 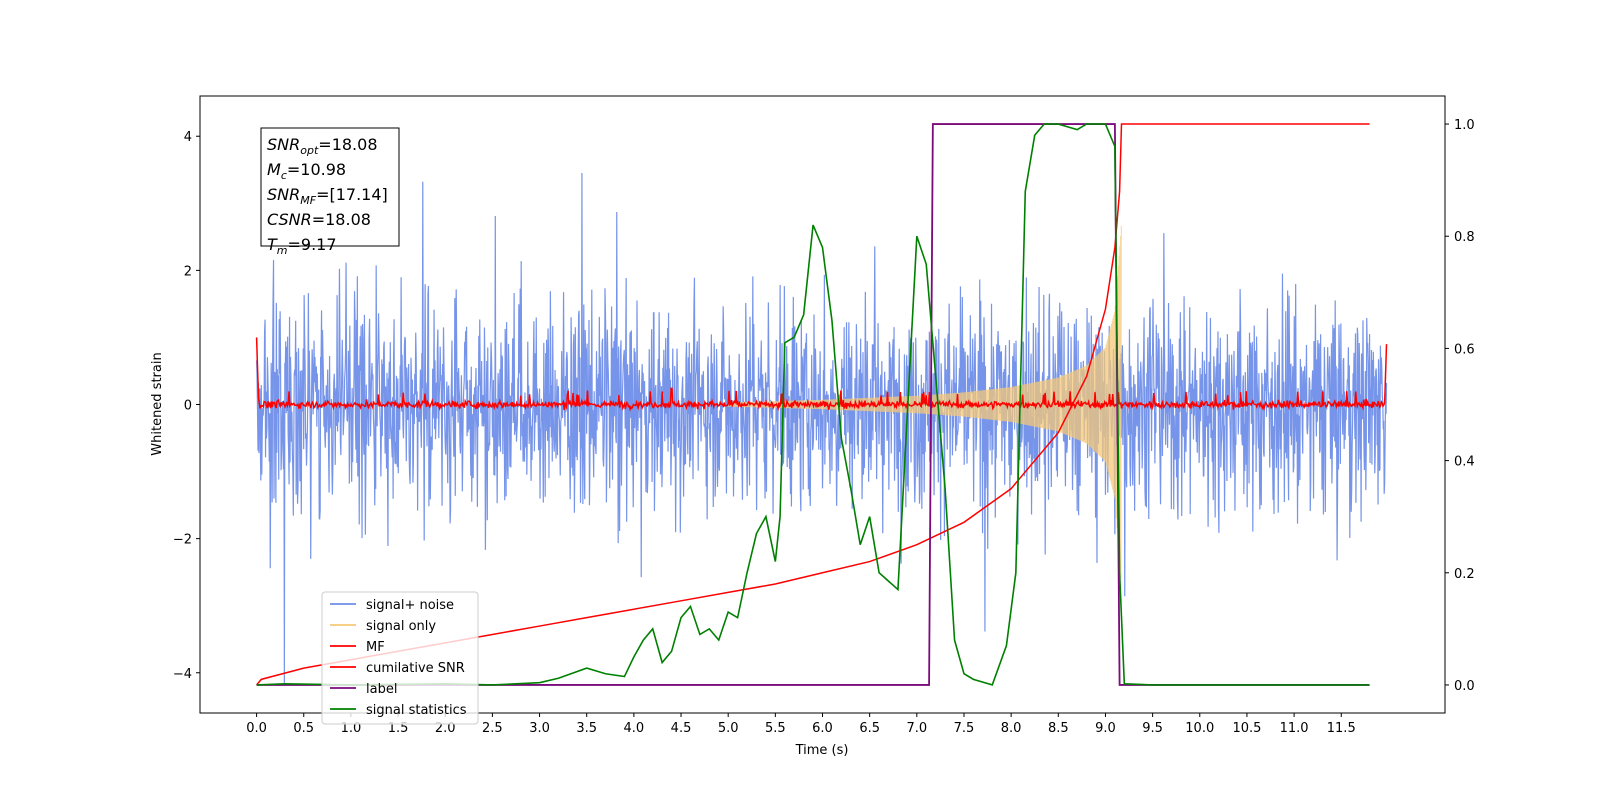 I want to click on y-axis-label-left: Whitened strain, so click(x=157, y=403).